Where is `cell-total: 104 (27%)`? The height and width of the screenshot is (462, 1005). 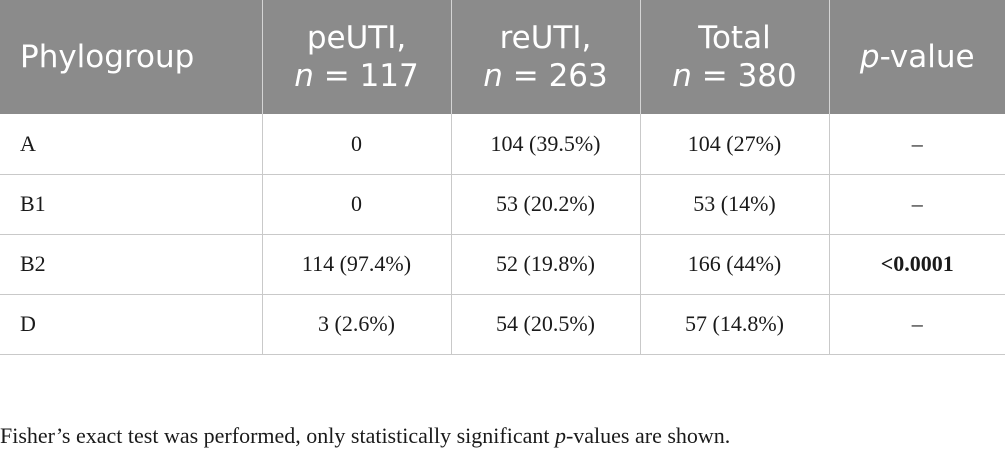 cell-total: 104 (27%) is located at coordinates (735, 144).